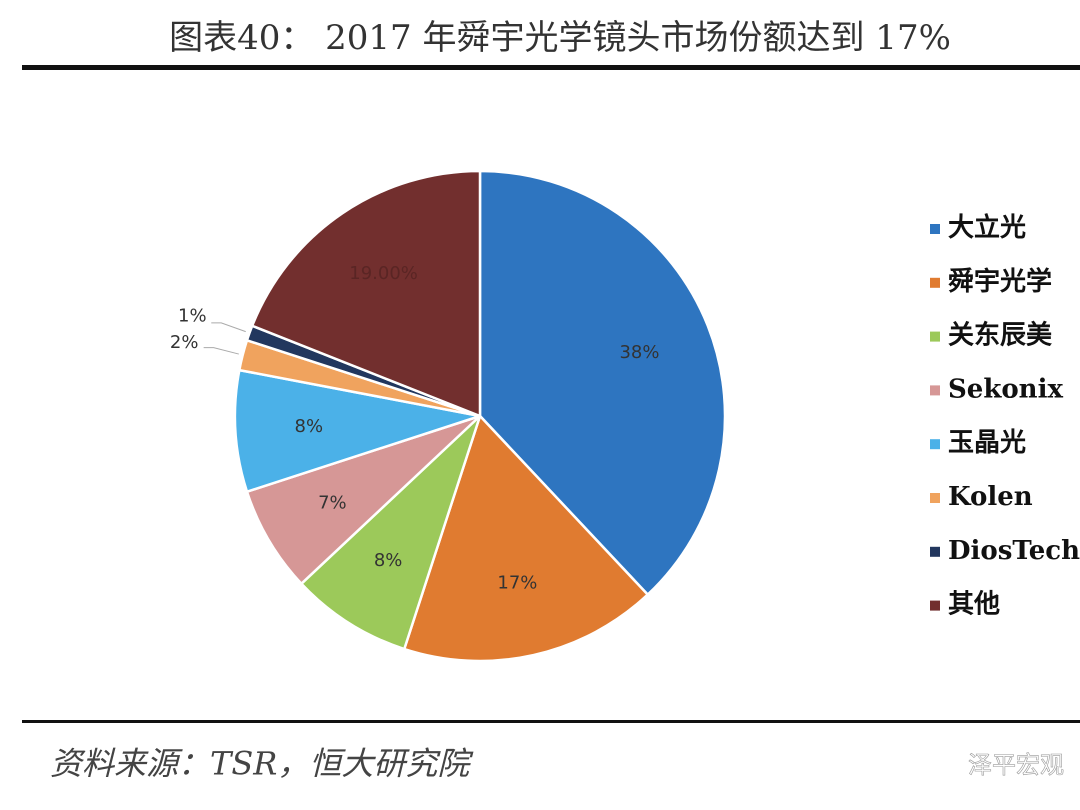 Image resolution: width=1080 pixels, height=810 pixels. Describe the element at coordinates (1005, 389) in the screenshot. I see `legend-label: Sekonix` at that location.